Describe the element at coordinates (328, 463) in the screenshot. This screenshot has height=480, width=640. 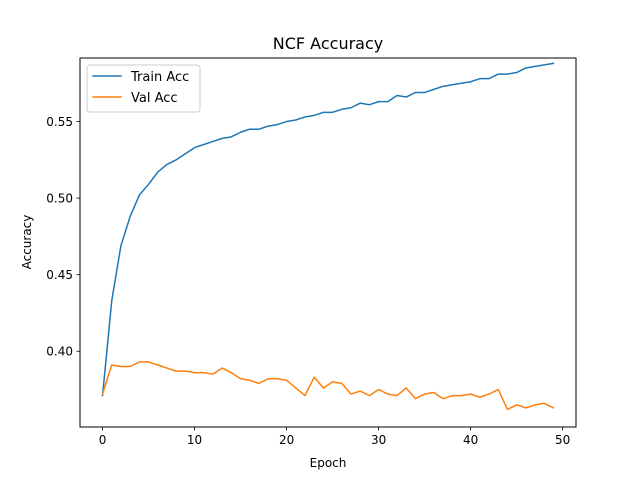
I see `x-axis-label: Epoch` at that location.